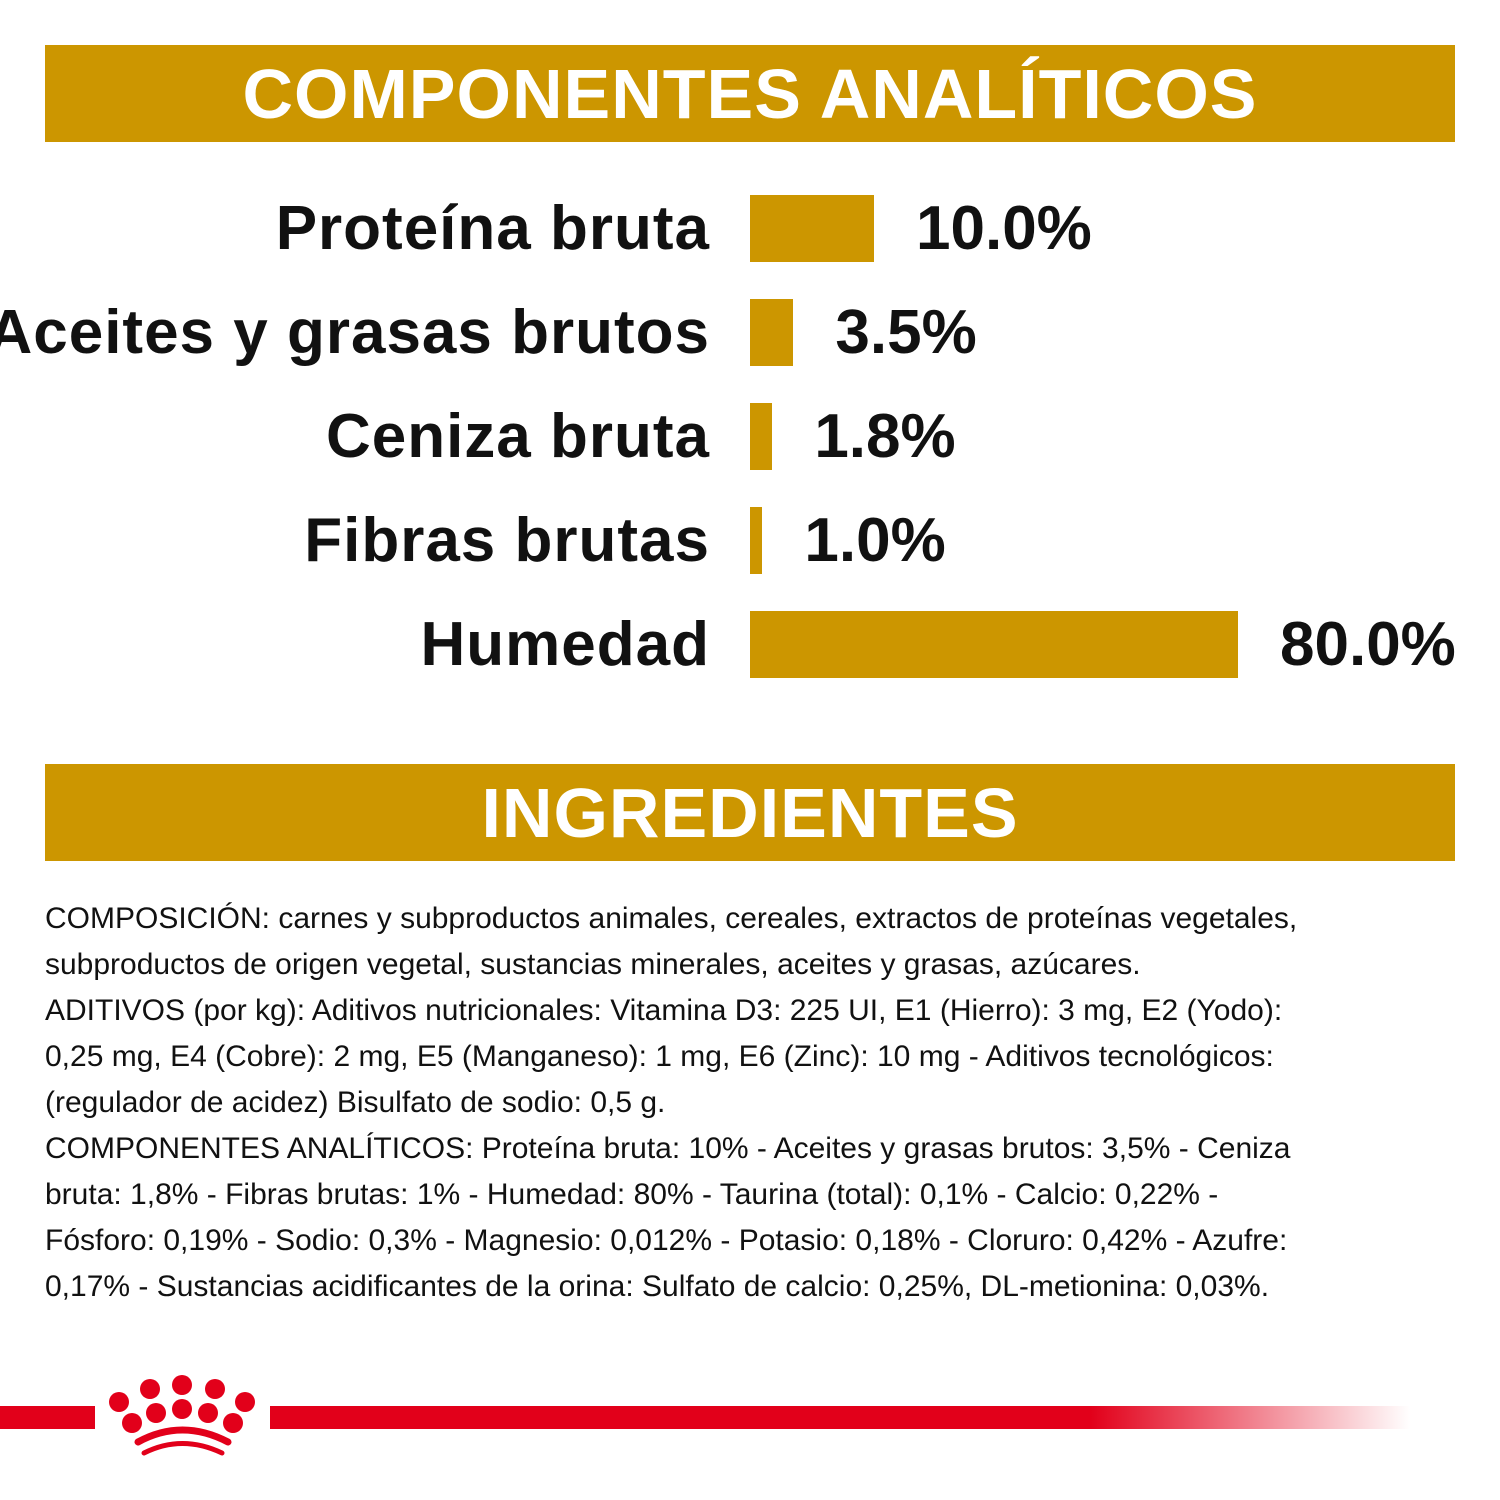  I want to click on chart-row: Fibras brutas 1.0%, so click(750, 540).